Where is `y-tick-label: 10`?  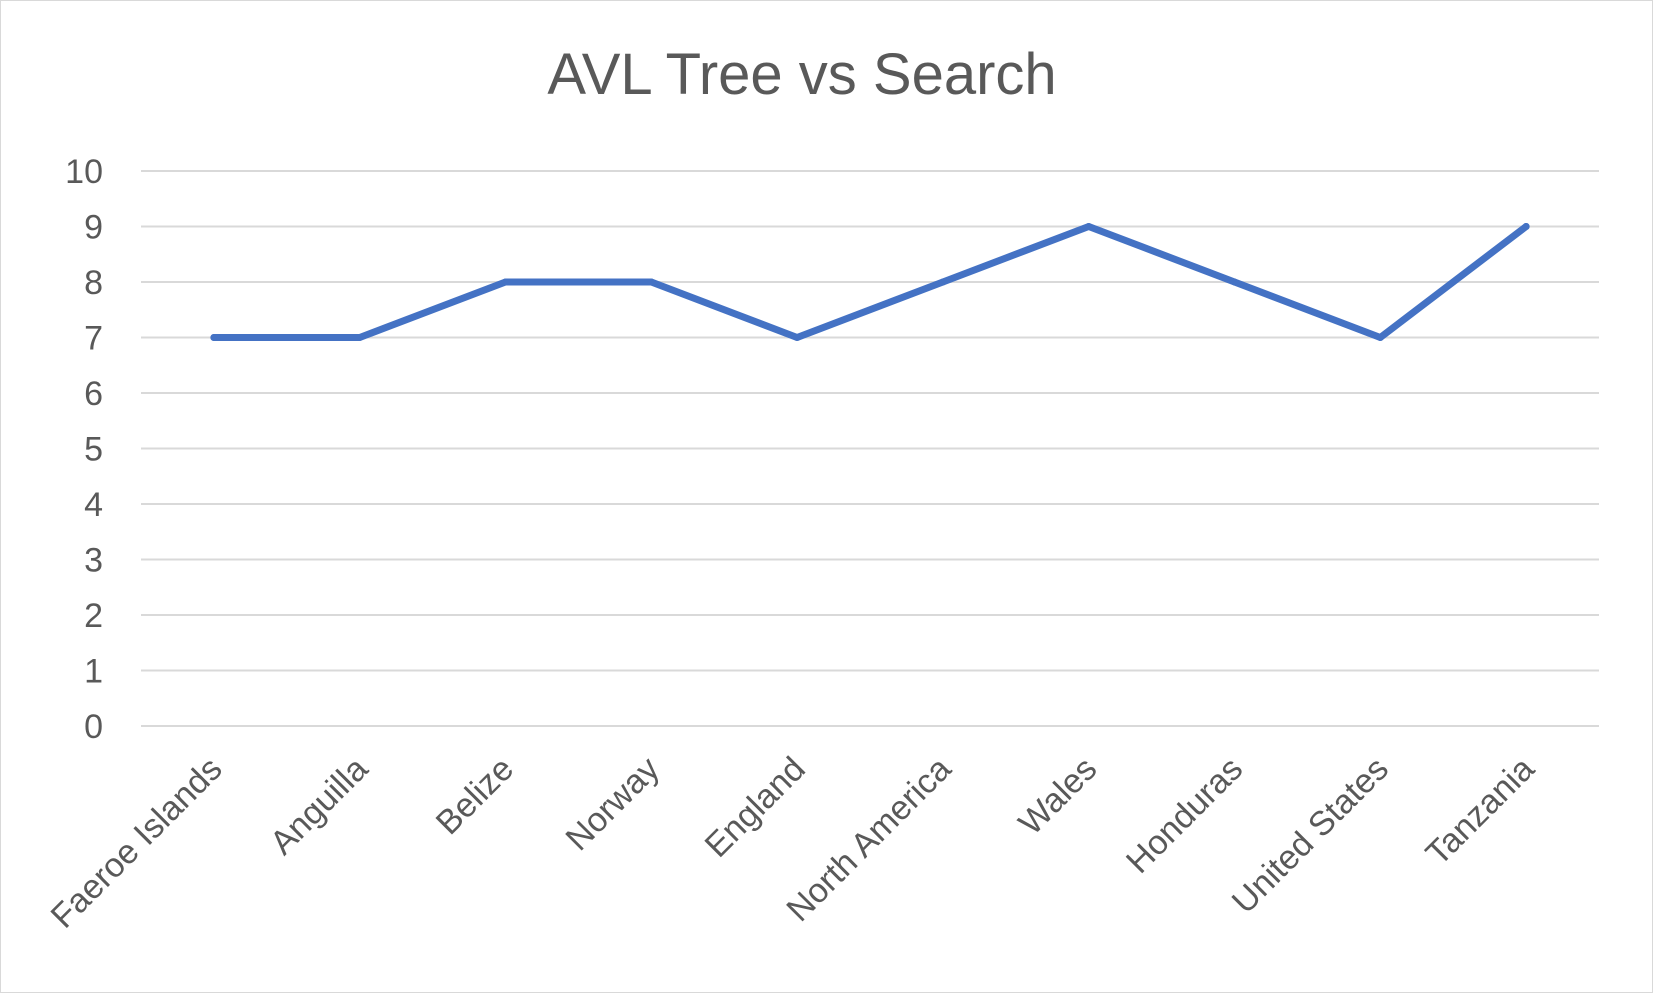 y-tick-label: 10 is located at coordinates (84, 172).